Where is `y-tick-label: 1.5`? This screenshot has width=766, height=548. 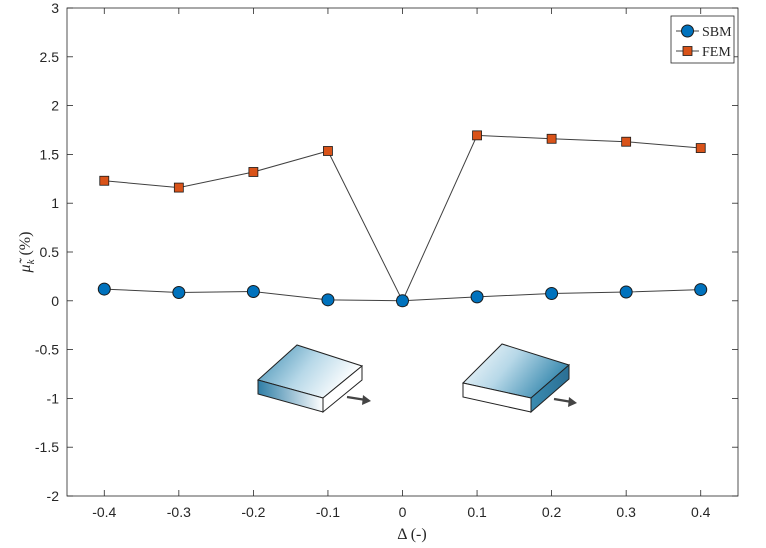
y-tick-label: 1.5 is located at coordinates (50, 154).